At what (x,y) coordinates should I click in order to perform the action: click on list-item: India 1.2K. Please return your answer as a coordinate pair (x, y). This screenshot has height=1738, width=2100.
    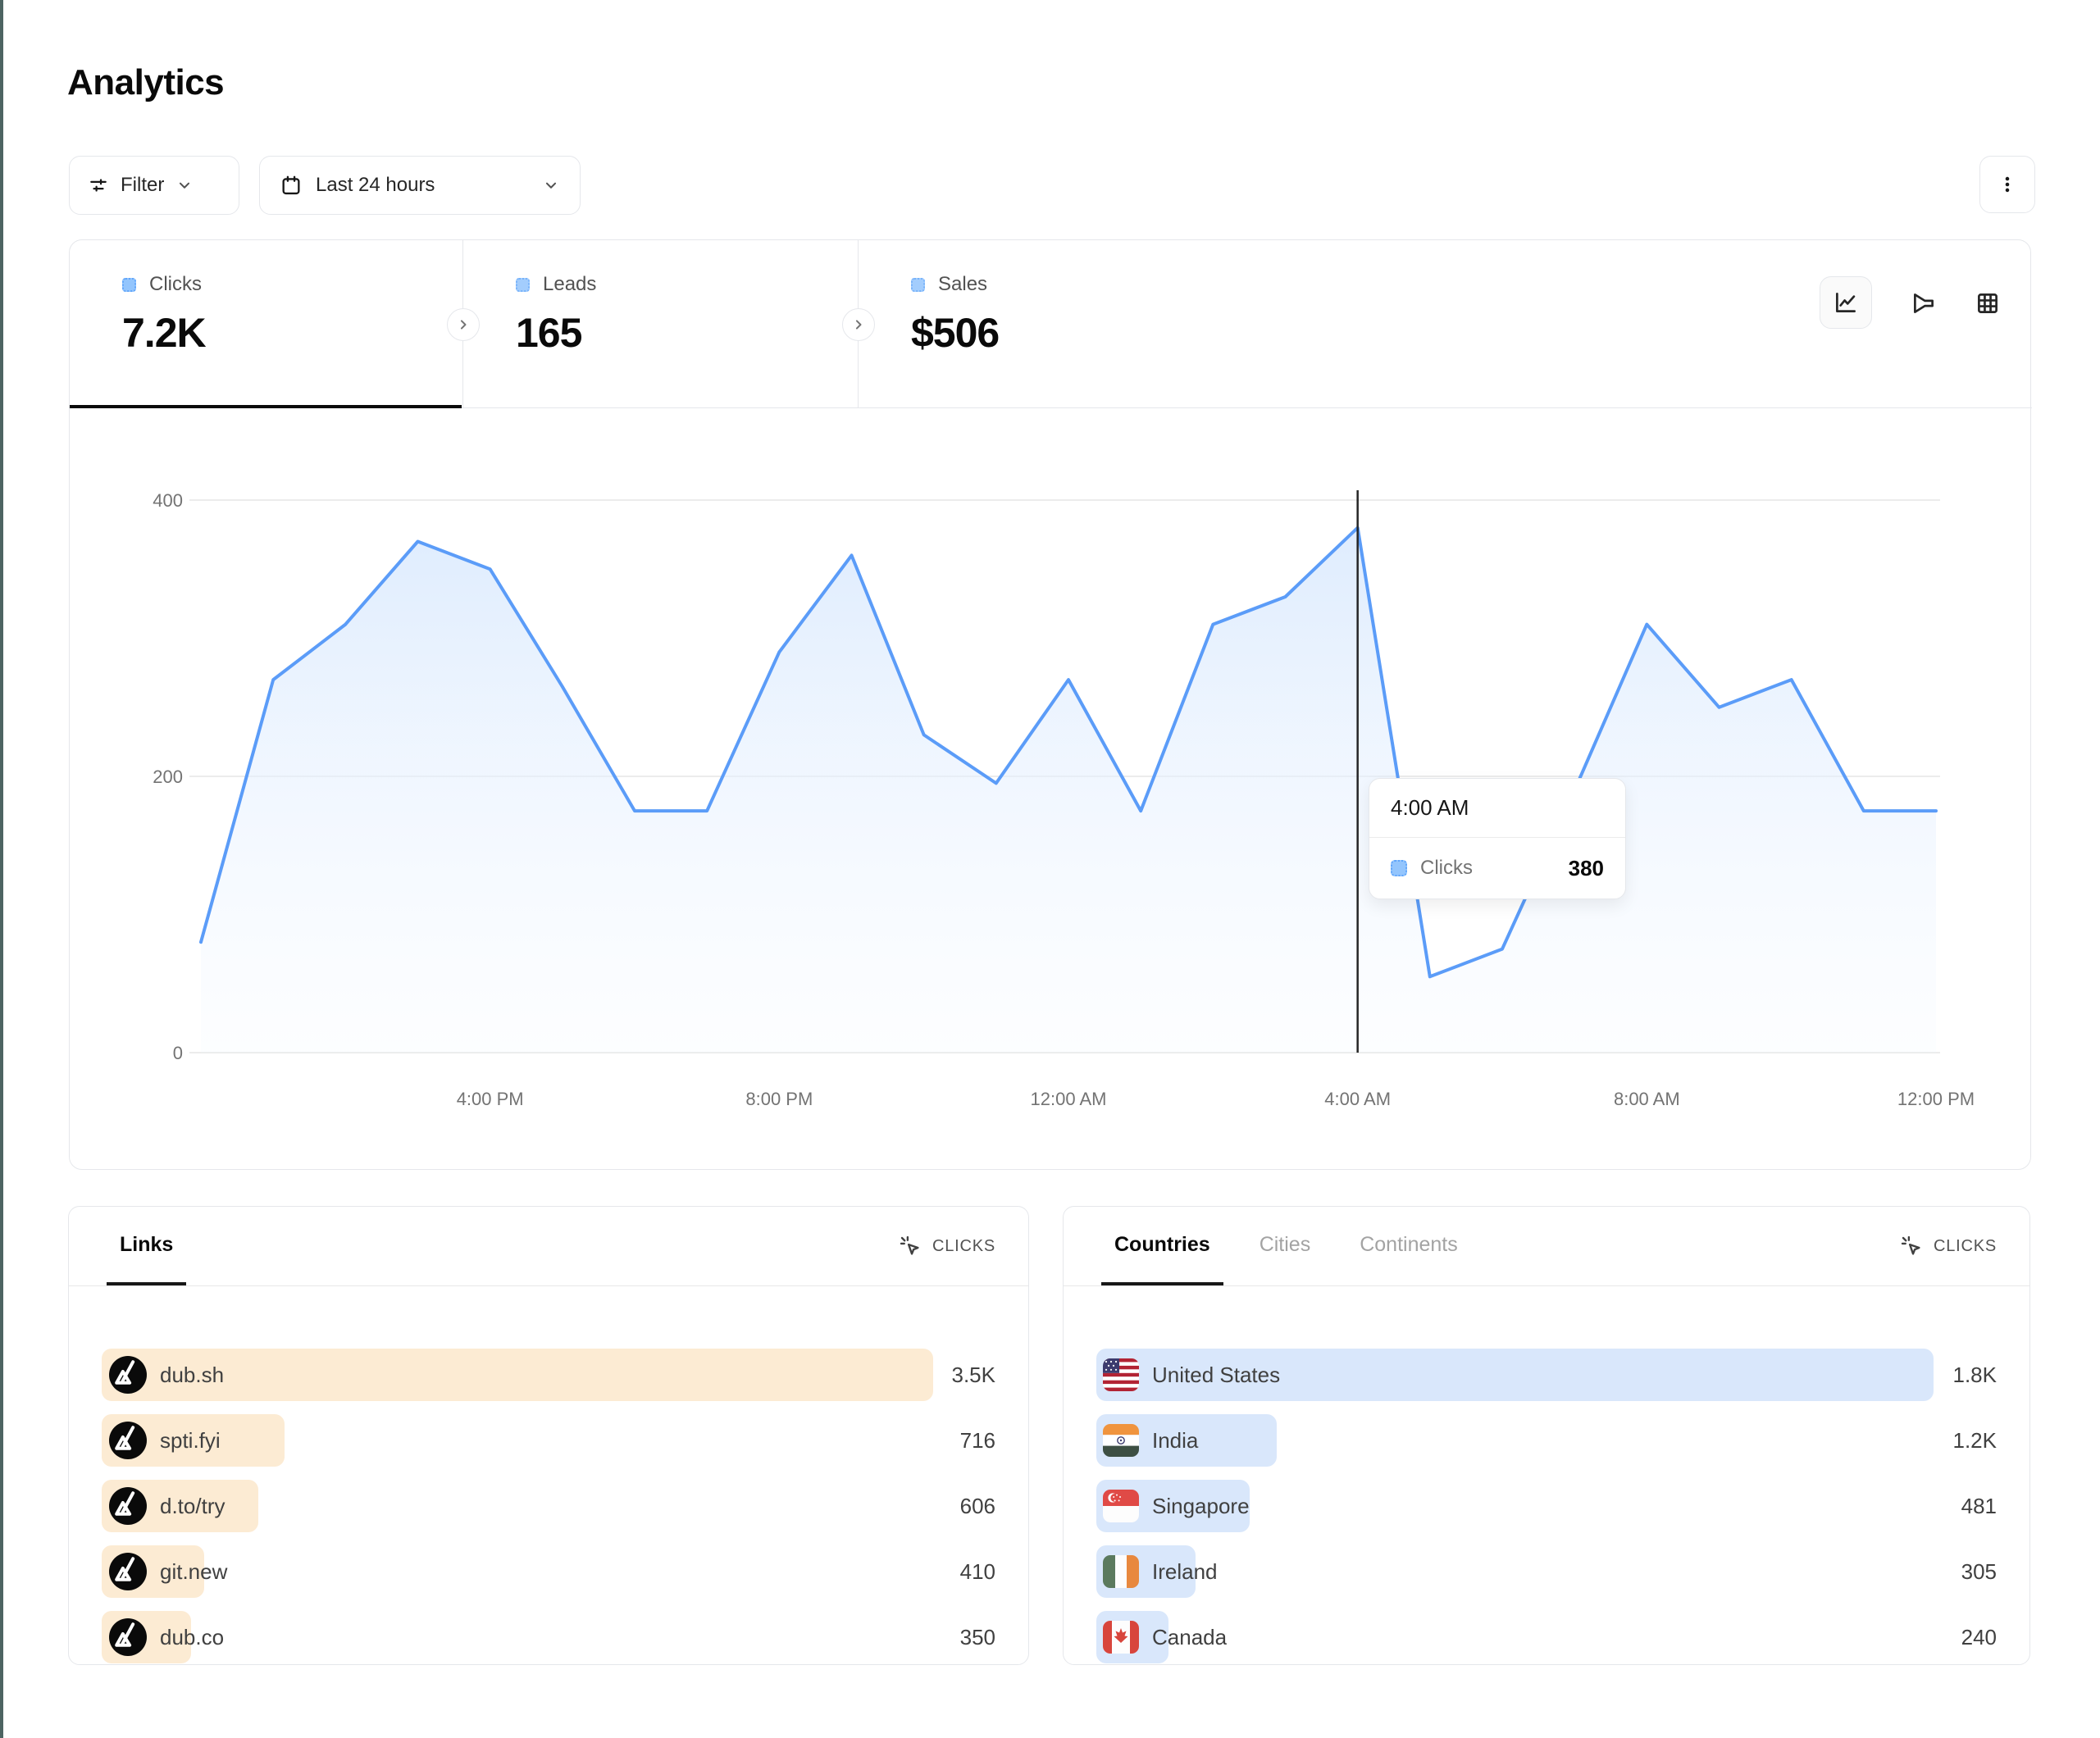
    Looking at the image, I should click on (1546, 1440).